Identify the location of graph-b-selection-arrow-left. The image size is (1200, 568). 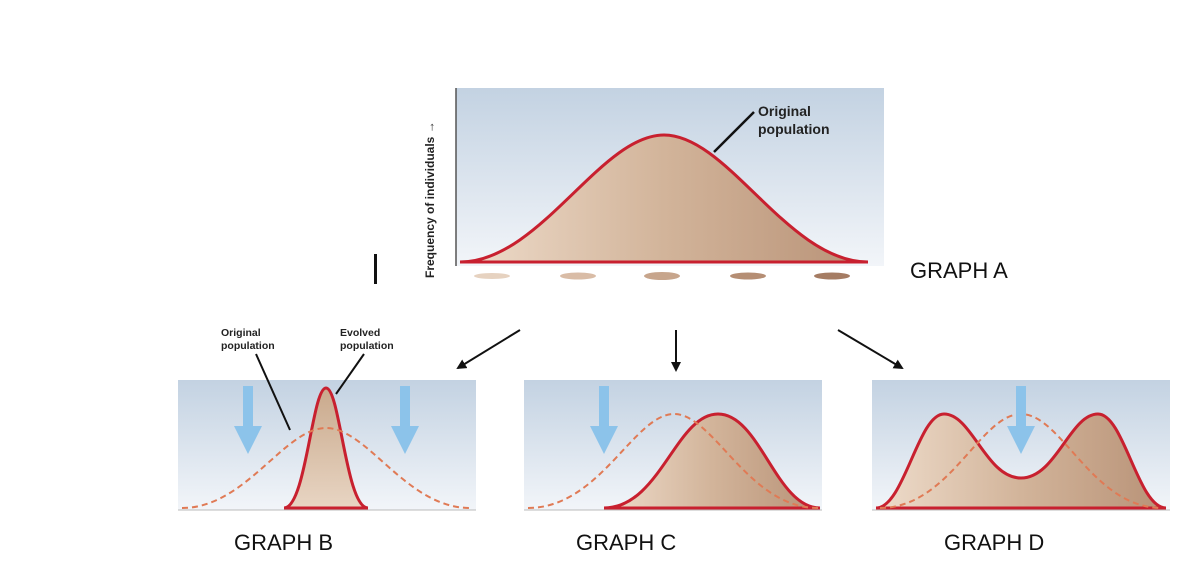
(248, 420).